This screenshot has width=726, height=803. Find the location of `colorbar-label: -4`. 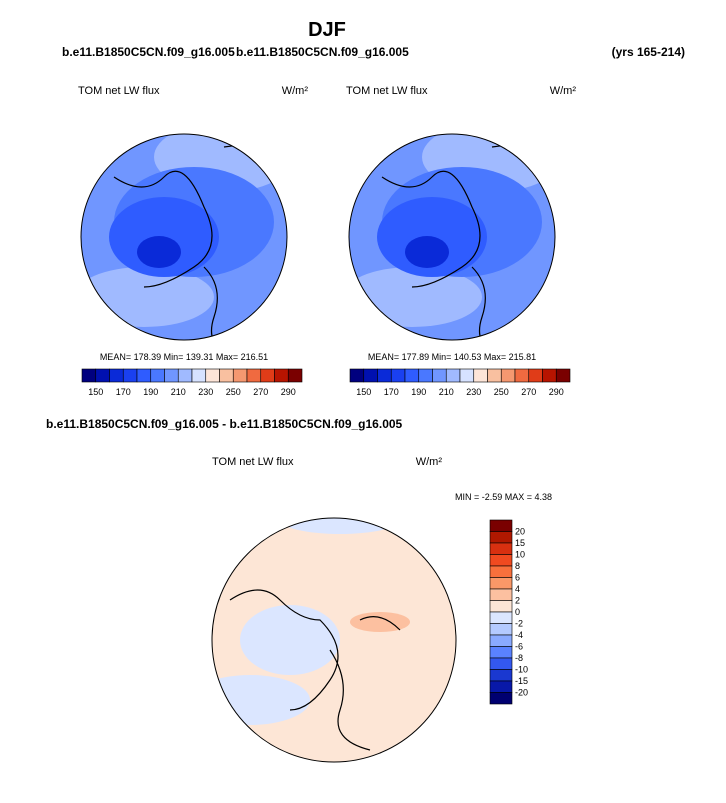

colorbar-label: -4 is located at coordinates (519, 635).